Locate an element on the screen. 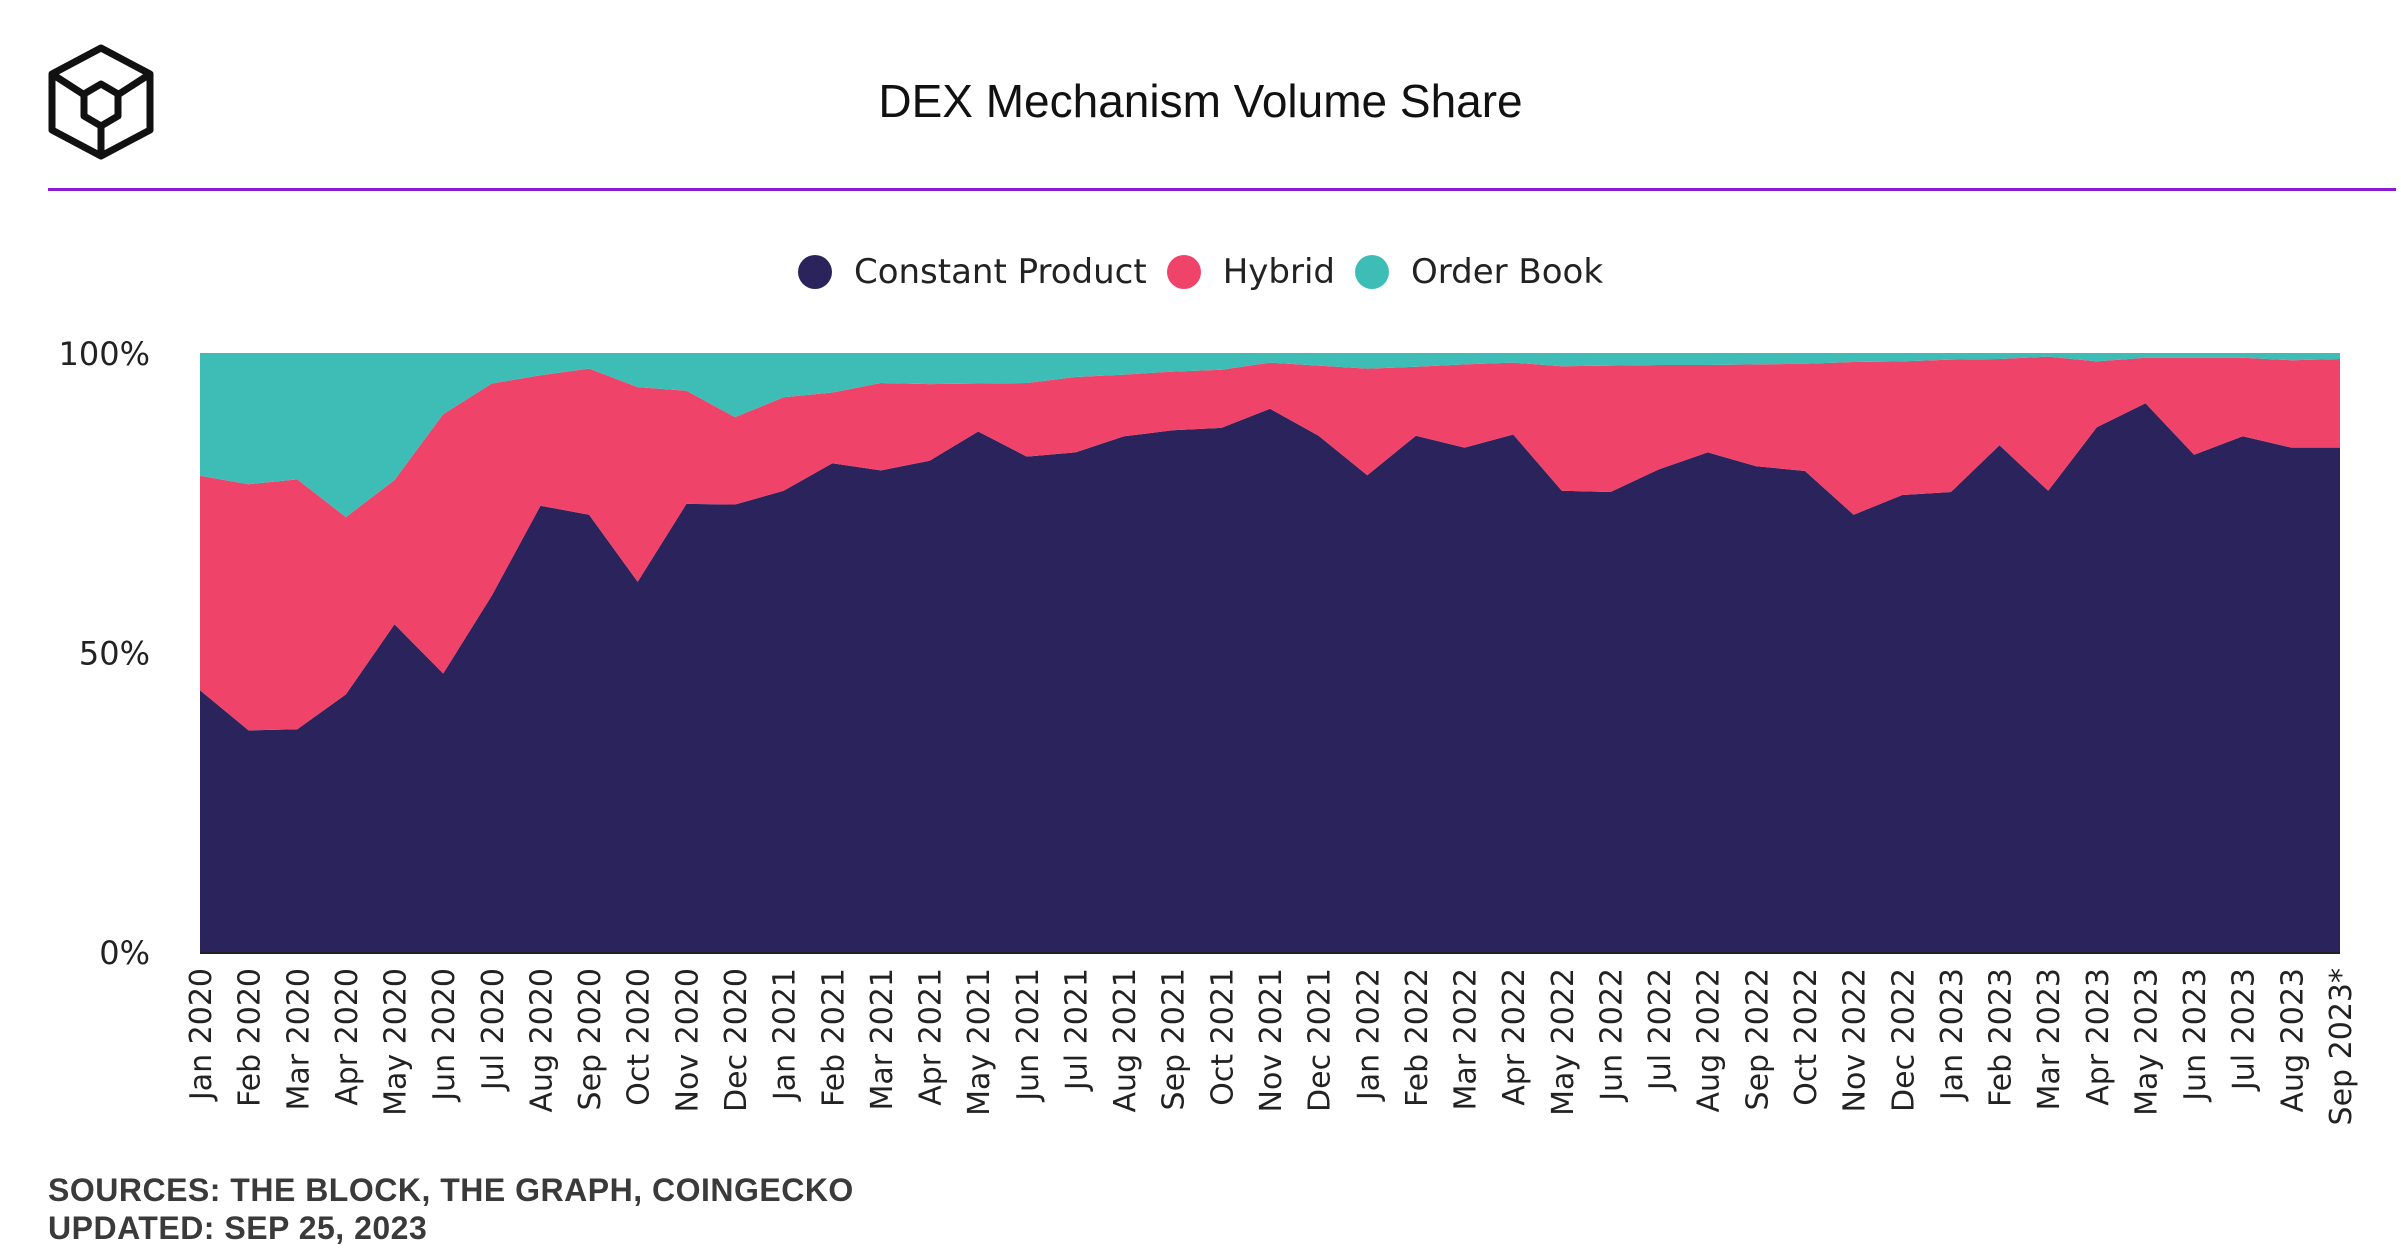  legend-label-hybrid: Hybrid is located at coordinates (1278, 272).